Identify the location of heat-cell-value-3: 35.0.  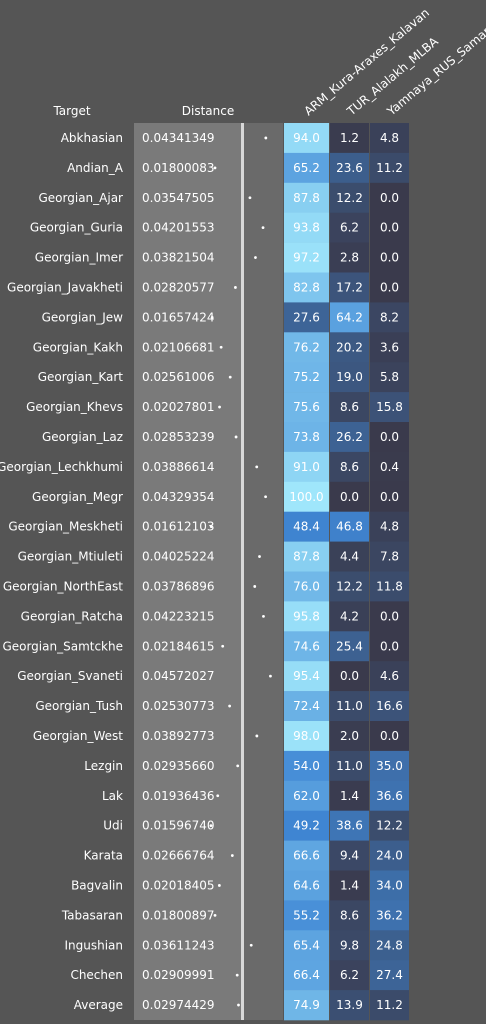
(389, 766).